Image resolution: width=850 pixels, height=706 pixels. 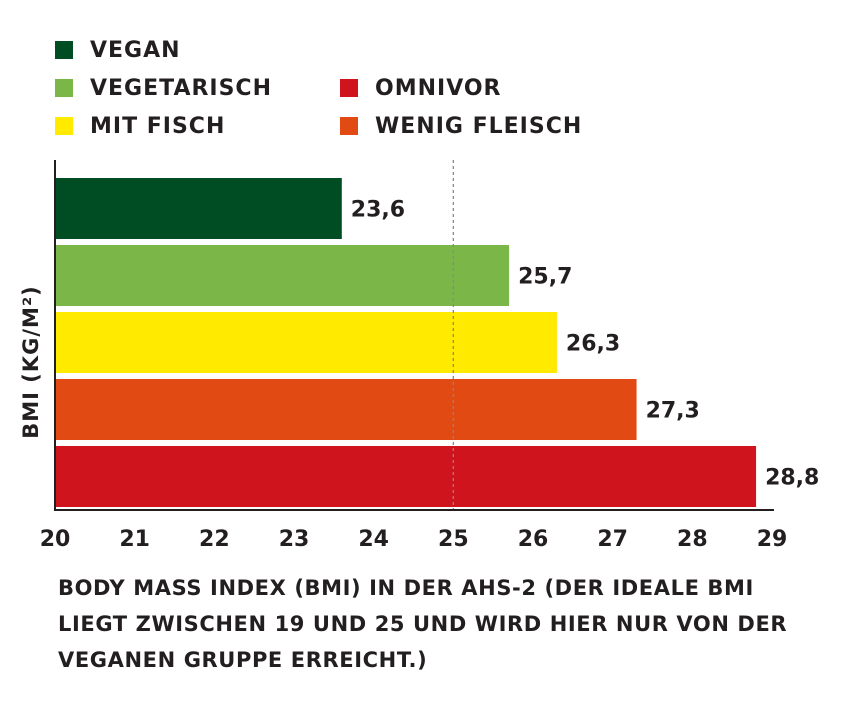 What do you see at coordinates (55, 539) in the screenshot?
I see `x-tick-label-20: 20` at bounding box center [55, 539].